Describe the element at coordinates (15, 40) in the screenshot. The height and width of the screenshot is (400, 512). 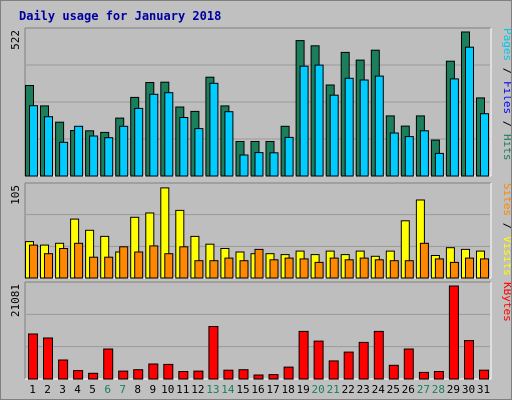
I see `y-axis-max-label: 522` at that location.